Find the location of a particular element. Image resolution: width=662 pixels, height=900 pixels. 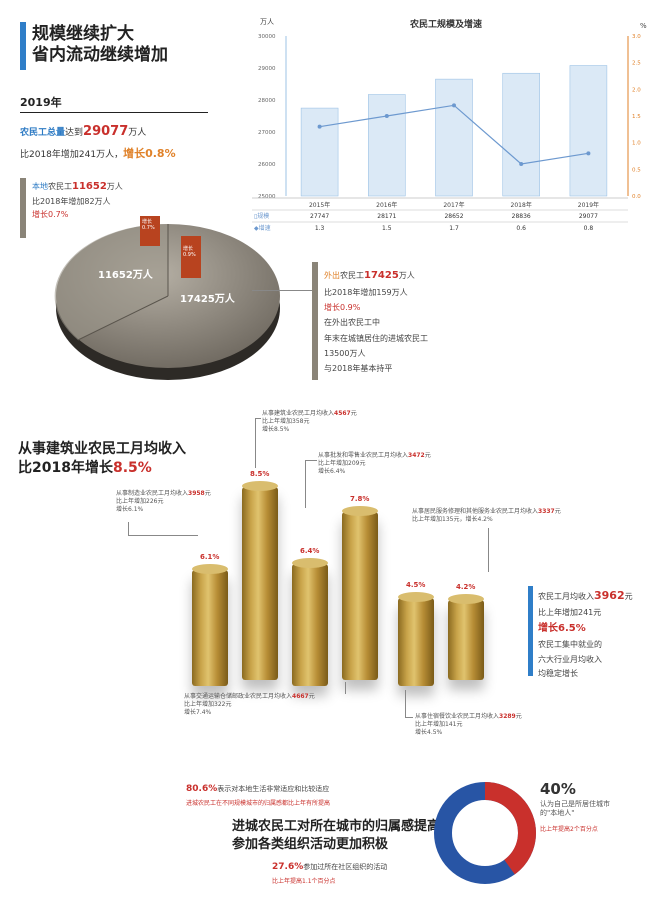

local-text: 农民工 is located at coordinates (60, 186).